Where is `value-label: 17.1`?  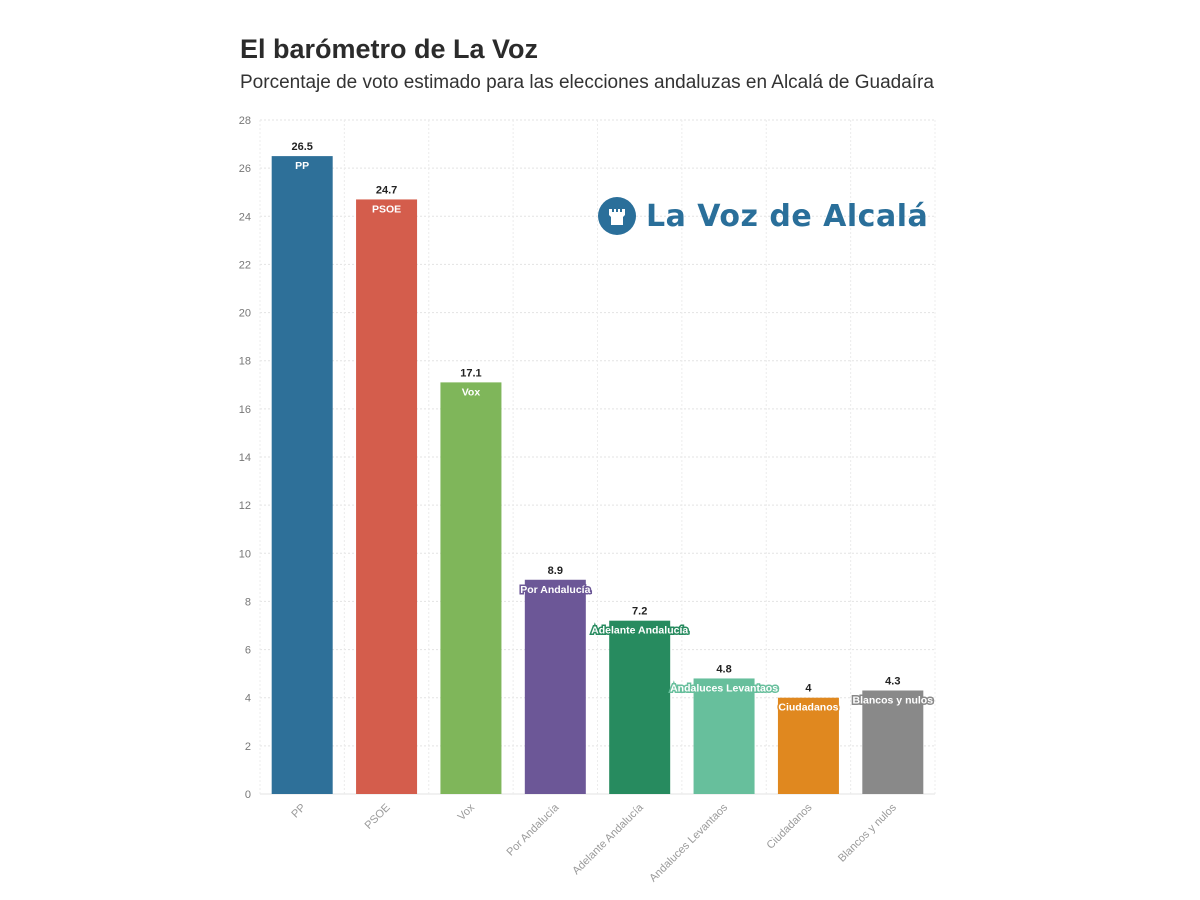
value-label: 17.1 is located at coordinates (470, 373).